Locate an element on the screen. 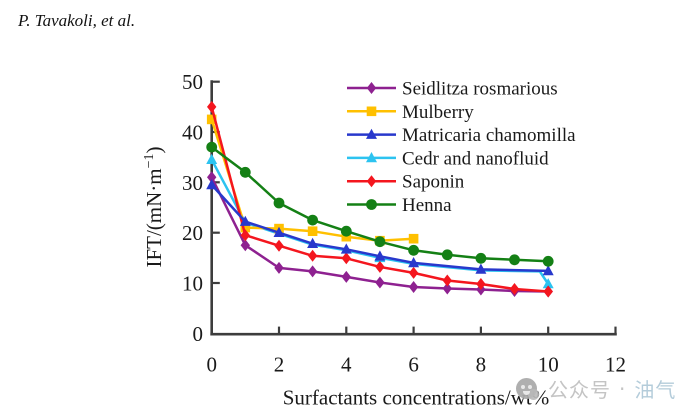  legend-item-matricaria-chamomilla: Matricaria chamomilla is located at coordinates (461, 135).